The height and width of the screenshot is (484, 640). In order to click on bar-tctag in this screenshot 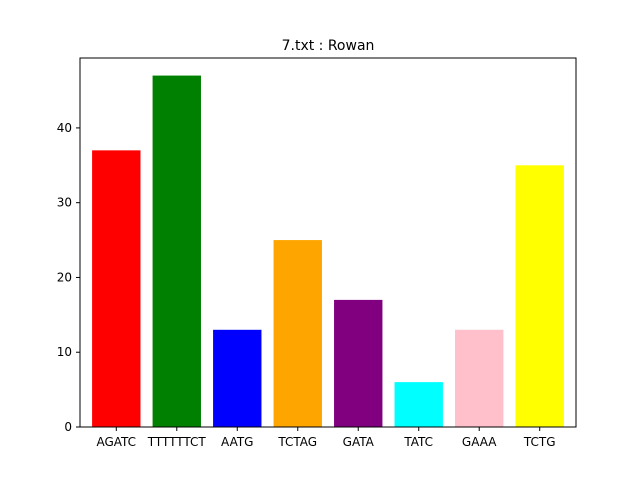, I will do `click(297, 333)`.